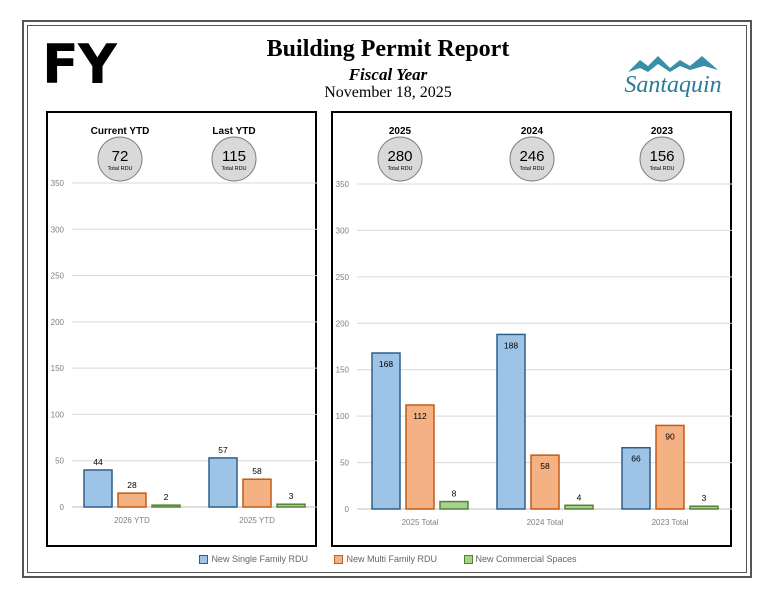  Describe the element at coordinates (98, 462) in the screenshot. I see `data-label: 44` at that location.